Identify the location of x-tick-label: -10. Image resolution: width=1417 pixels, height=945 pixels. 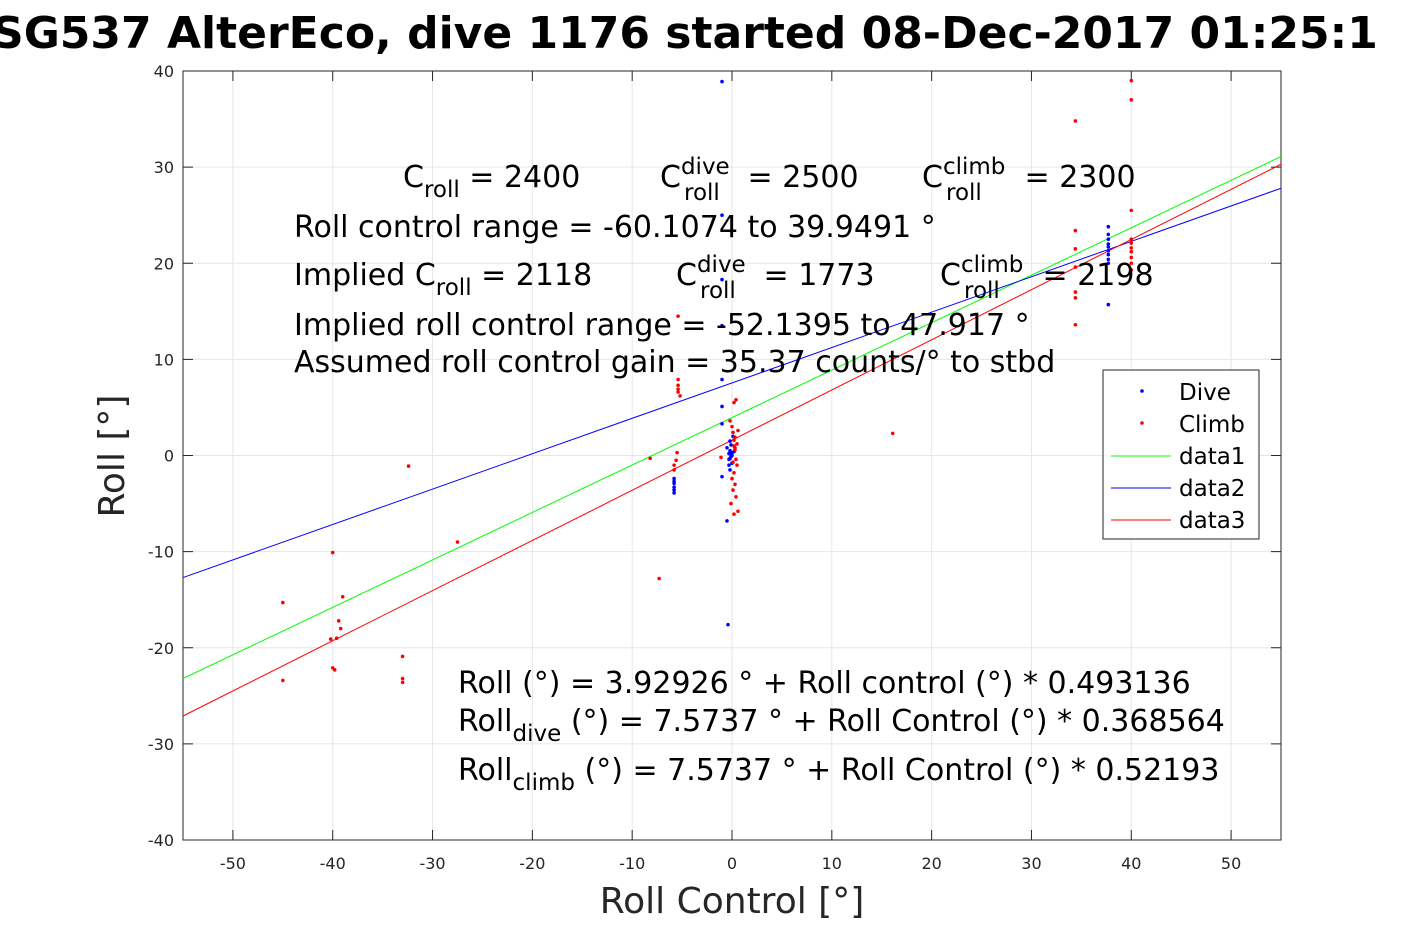
(632, 863).